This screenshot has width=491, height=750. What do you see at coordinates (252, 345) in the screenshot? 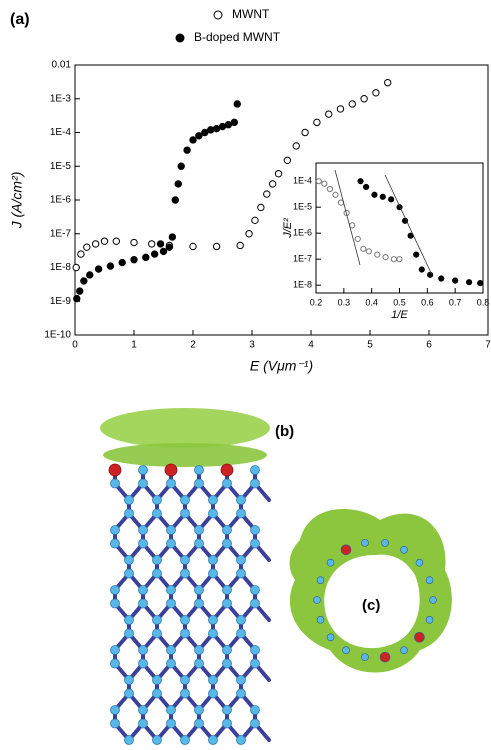
I see `x-tick-label: 3` at bounding box center [252, 345].